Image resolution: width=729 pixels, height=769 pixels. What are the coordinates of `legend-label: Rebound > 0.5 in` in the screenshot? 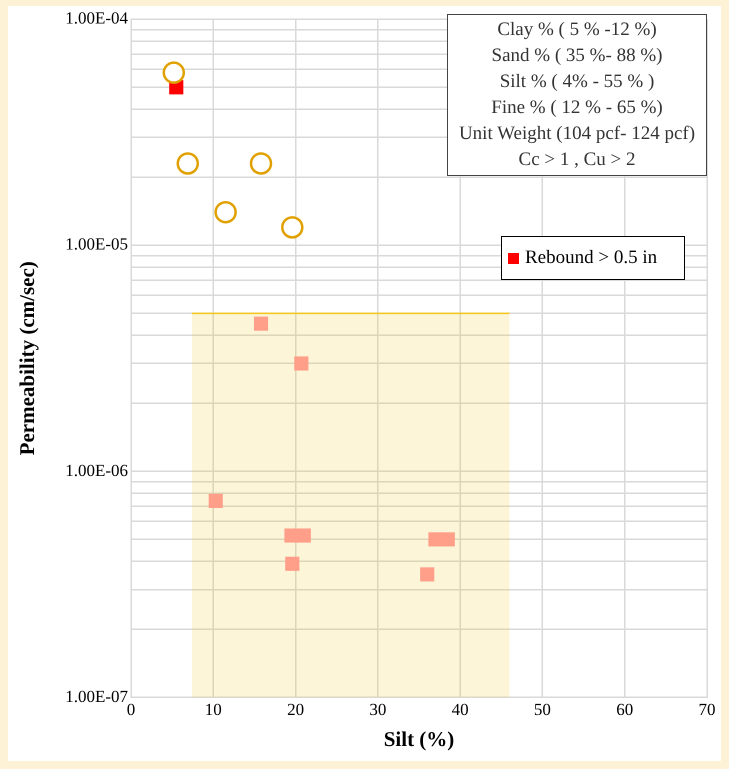 It's located at (591, 258).